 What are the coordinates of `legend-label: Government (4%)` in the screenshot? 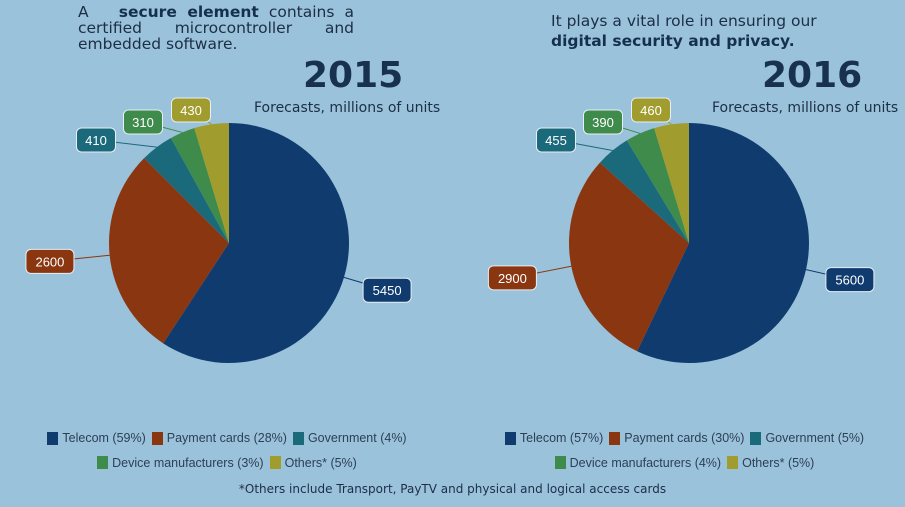 It's located at (357, 438).